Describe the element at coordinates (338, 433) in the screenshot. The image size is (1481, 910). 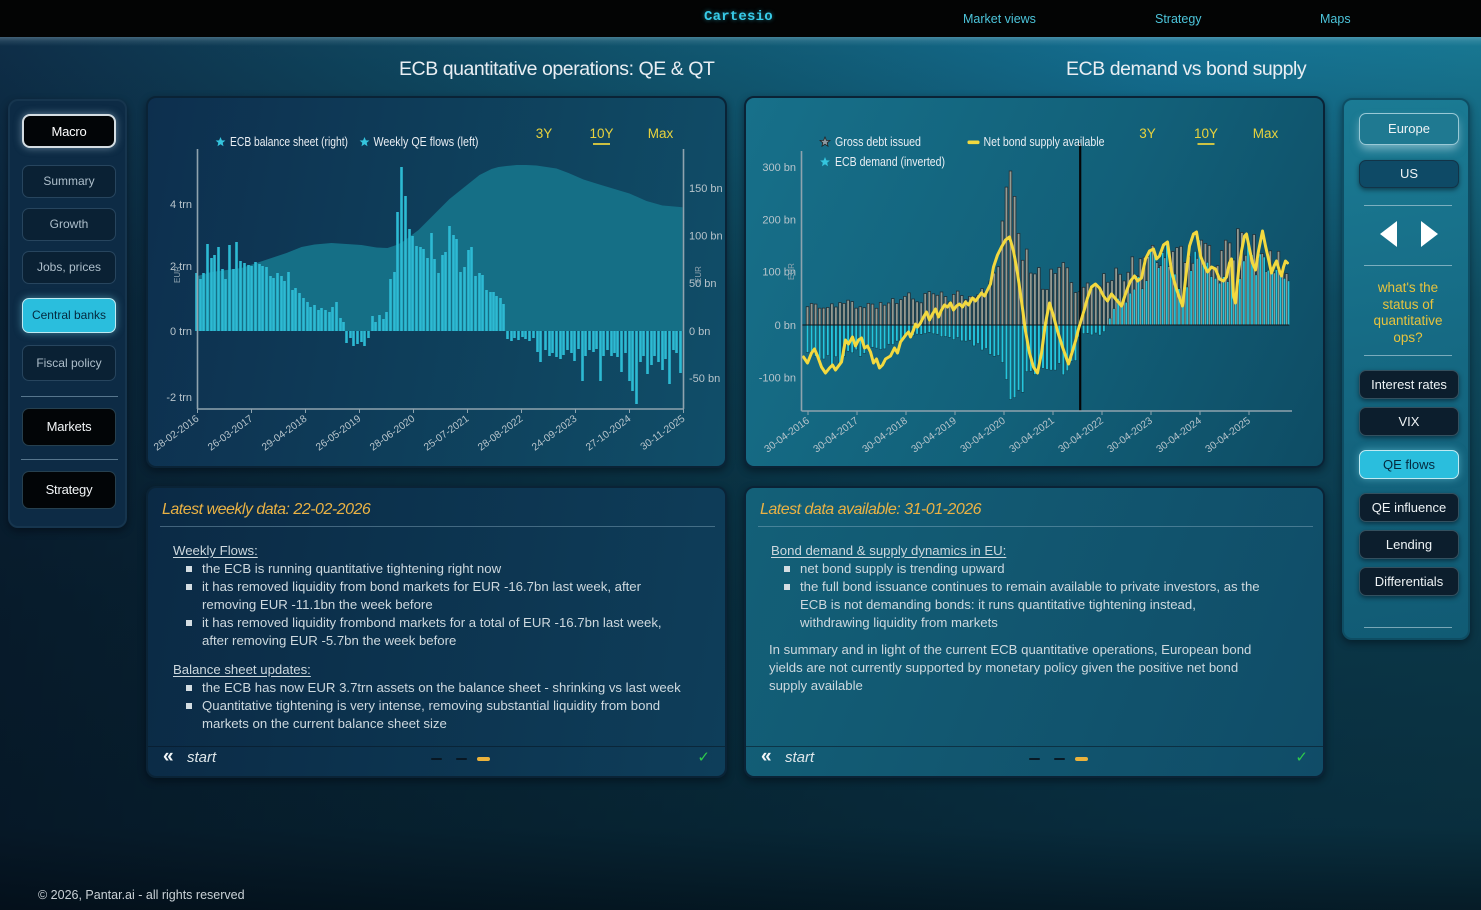
I see `svg-text: 26-05-2019` at that location.